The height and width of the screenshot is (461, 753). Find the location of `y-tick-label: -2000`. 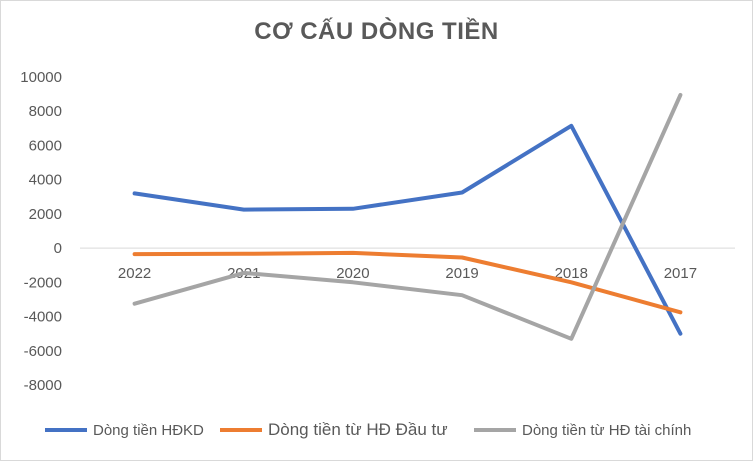

y-tick-label: -2000 is located at coordinates (43, 282).